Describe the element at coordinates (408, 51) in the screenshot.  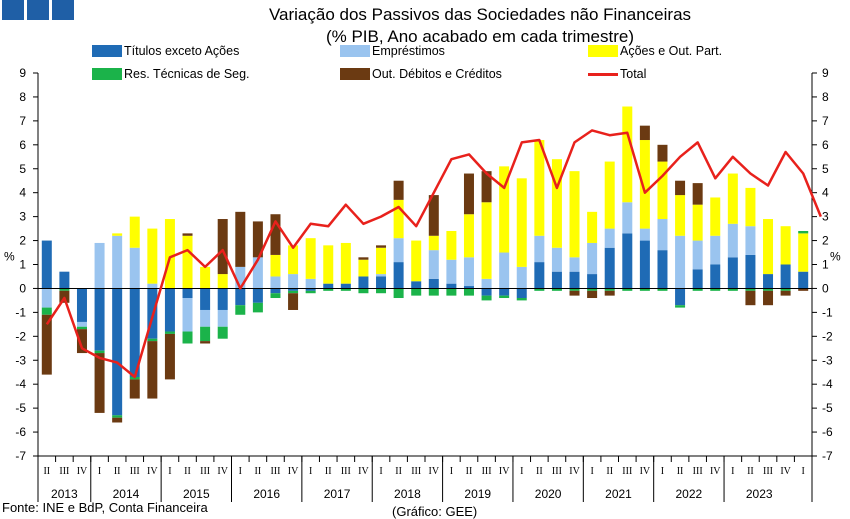
I see `legend-label-emprestimos: Empréstimos` at that location.